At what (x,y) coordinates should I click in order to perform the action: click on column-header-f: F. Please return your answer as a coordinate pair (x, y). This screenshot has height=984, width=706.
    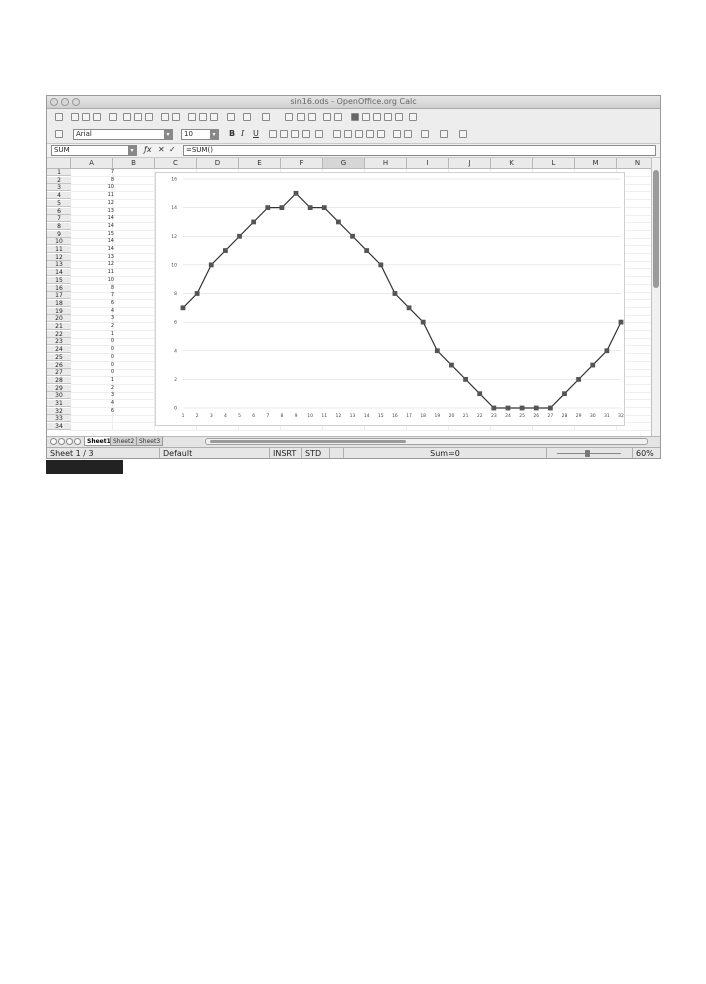
    Looking at the image, I should click on (302, 163).